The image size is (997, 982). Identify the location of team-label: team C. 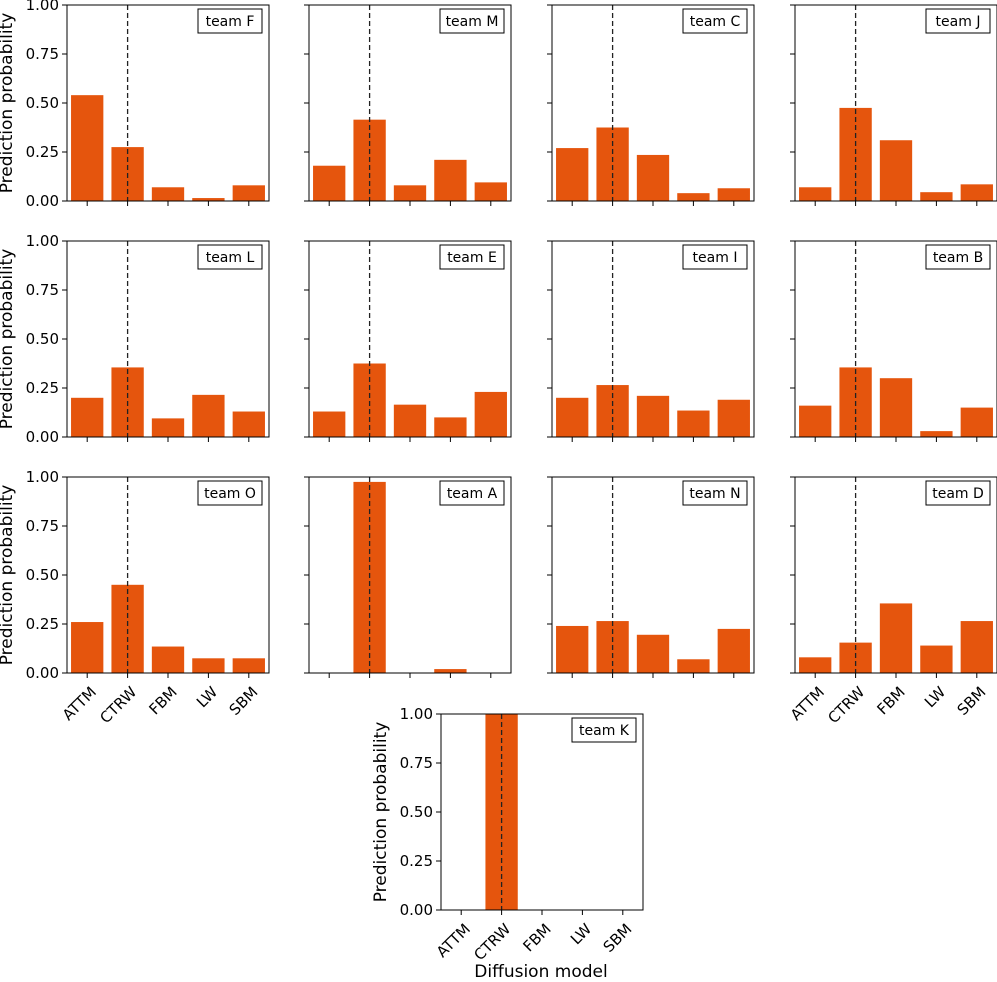
(715, 22).